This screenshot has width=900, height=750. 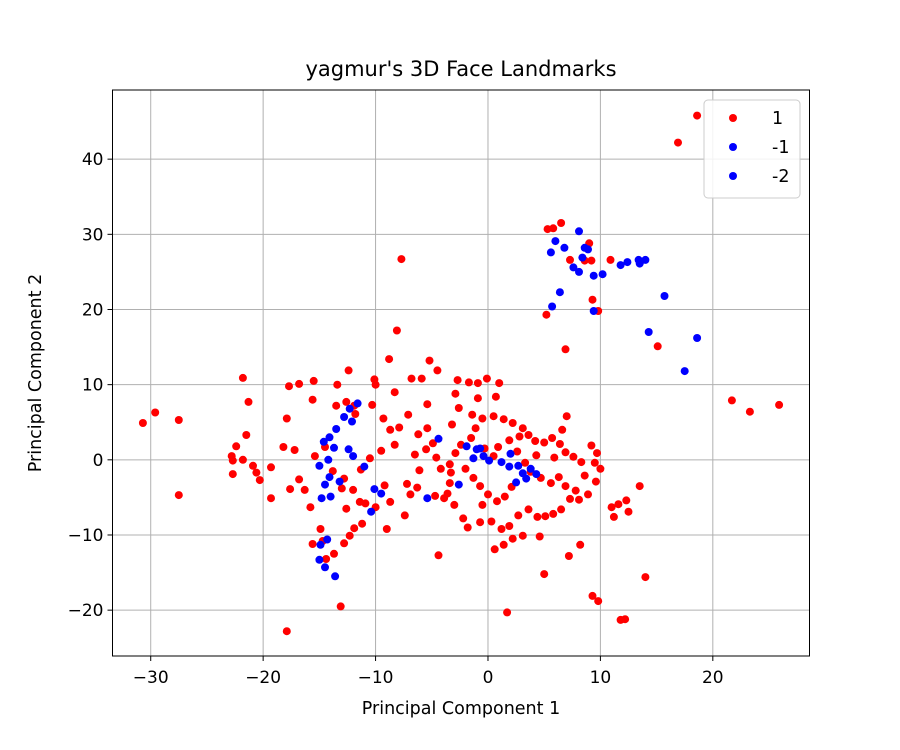 I want to click on y-tick-label: 0, so click(x=98, y=461).